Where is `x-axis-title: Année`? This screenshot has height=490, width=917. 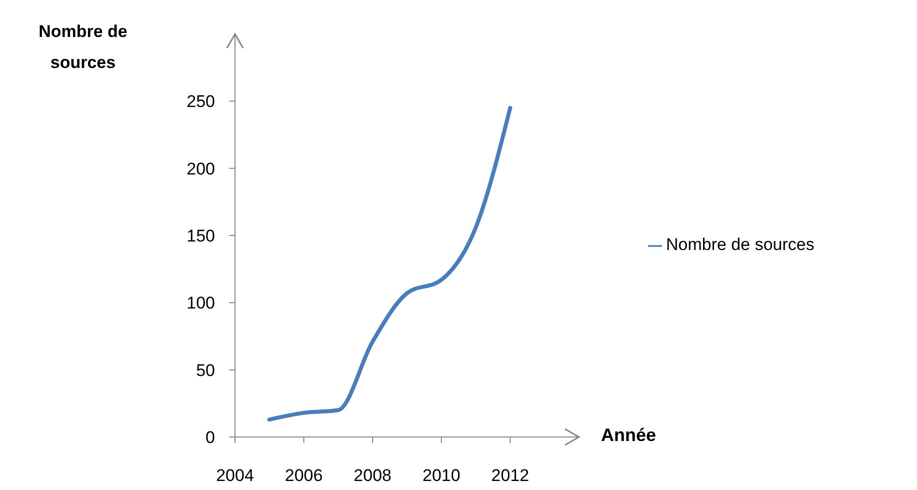
x-axis-title: Année is located at coordinates (628, 435).